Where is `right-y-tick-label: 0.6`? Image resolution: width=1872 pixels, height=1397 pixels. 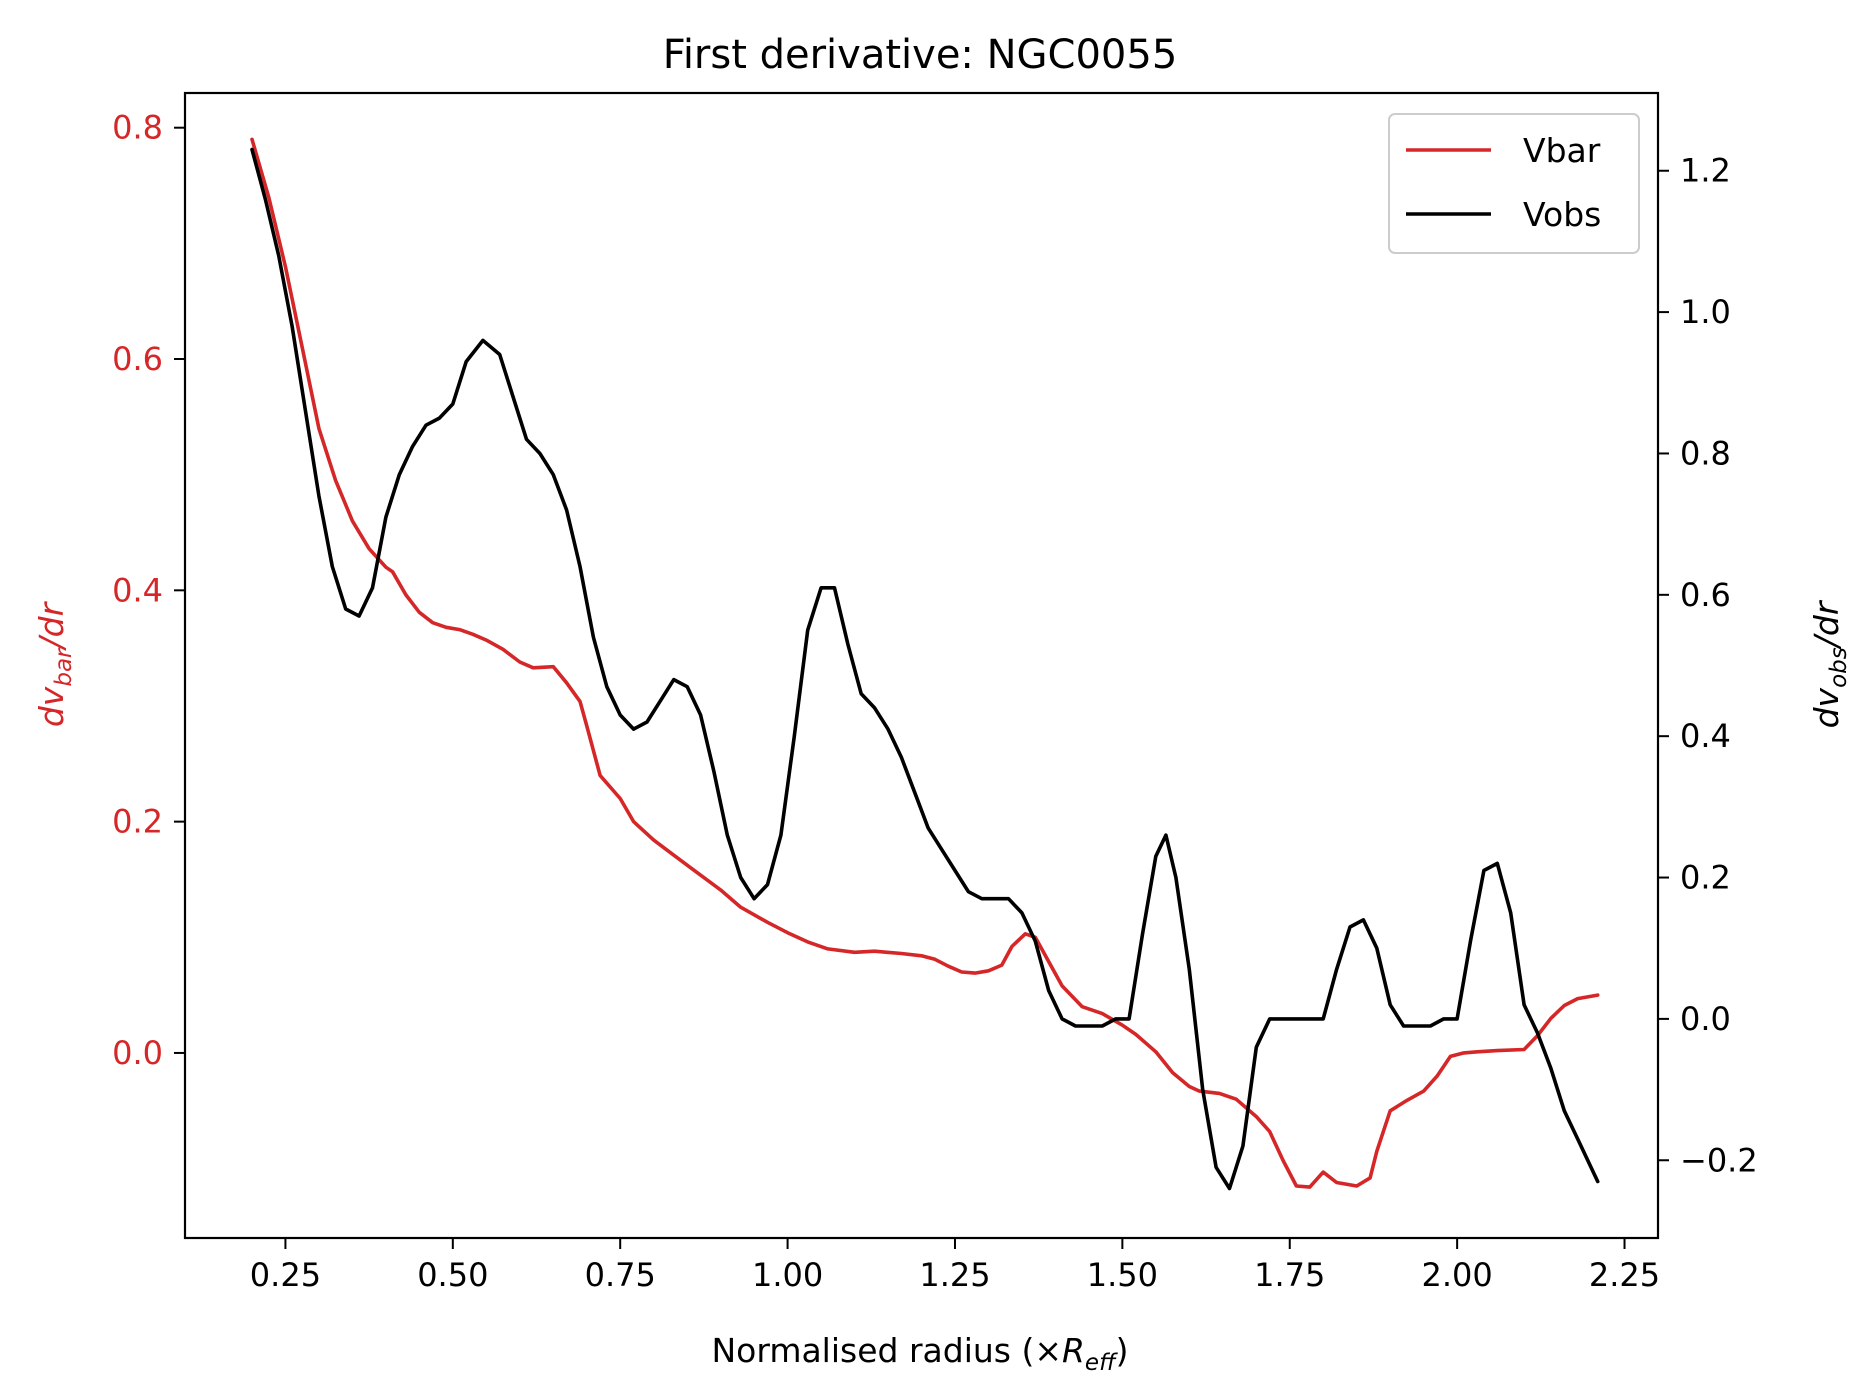
right-y-tick-label: 0.6 is located at coordinates (1705, 595).